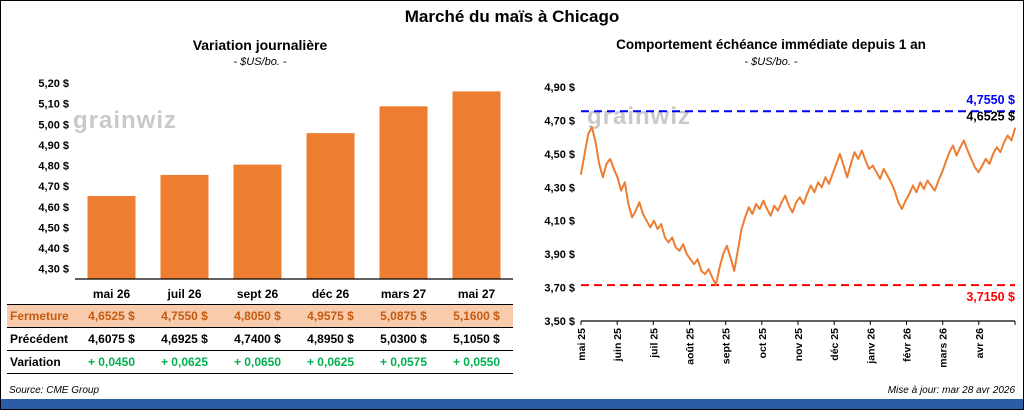 The width and height of the screenshot is (1024, 410). What do you see at coordinates (476, 339) in the screenshot?
I see `price-cell: 5,1050 $` at bounding box center [476, 339].